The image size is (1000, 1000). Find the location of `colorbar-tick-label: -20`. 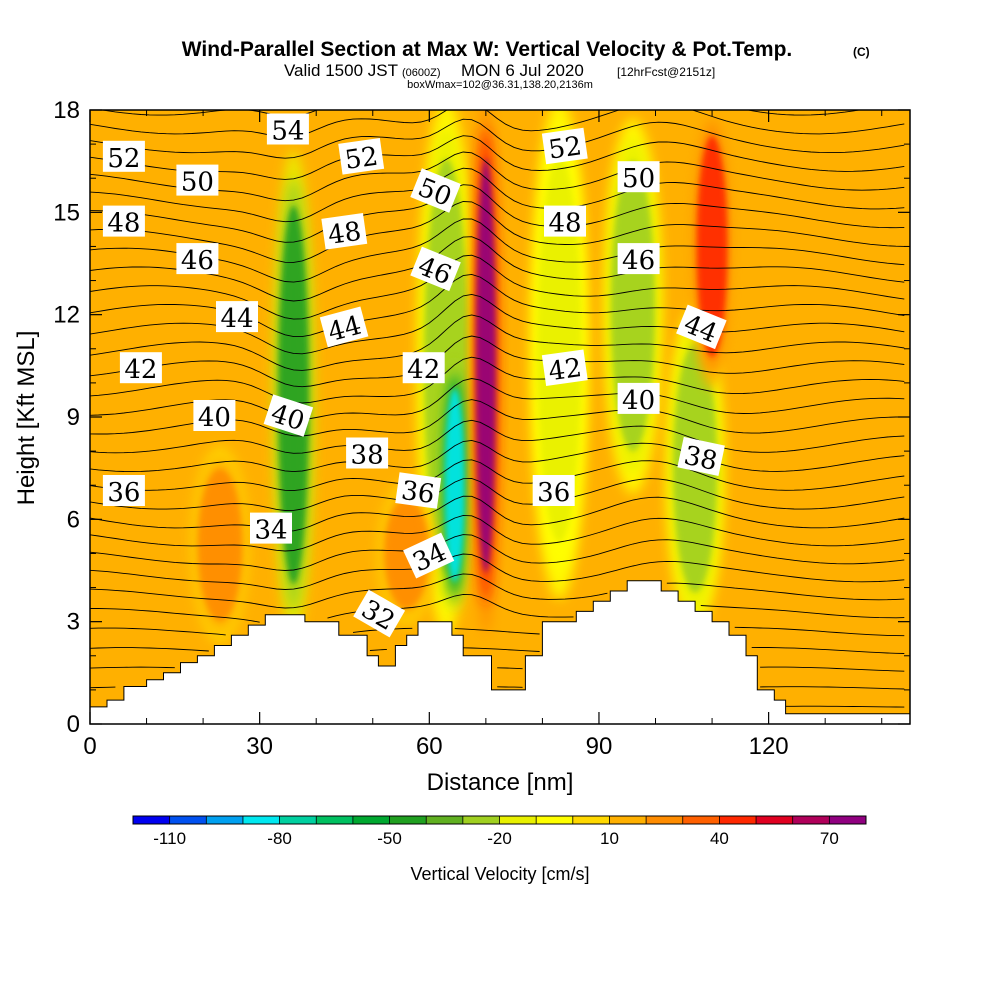

colorbar-tick-label: -20 is located at coordinates (499, 838).